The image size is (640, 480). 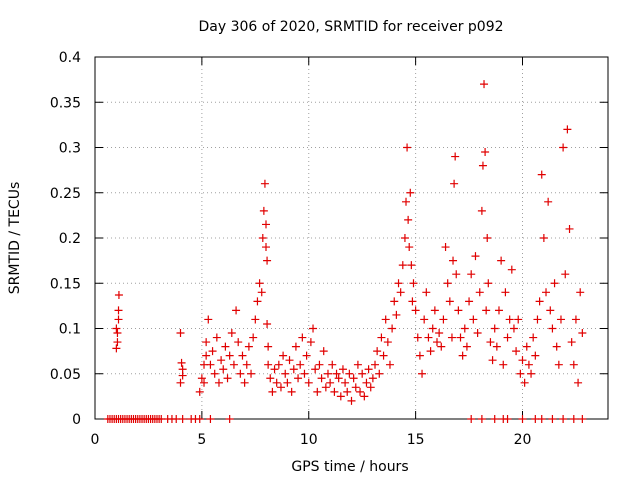 What do you see at coordinates (416, 440) in the screenshot?
I see `x-tick-label: 15` at bounding box center [416, 440].